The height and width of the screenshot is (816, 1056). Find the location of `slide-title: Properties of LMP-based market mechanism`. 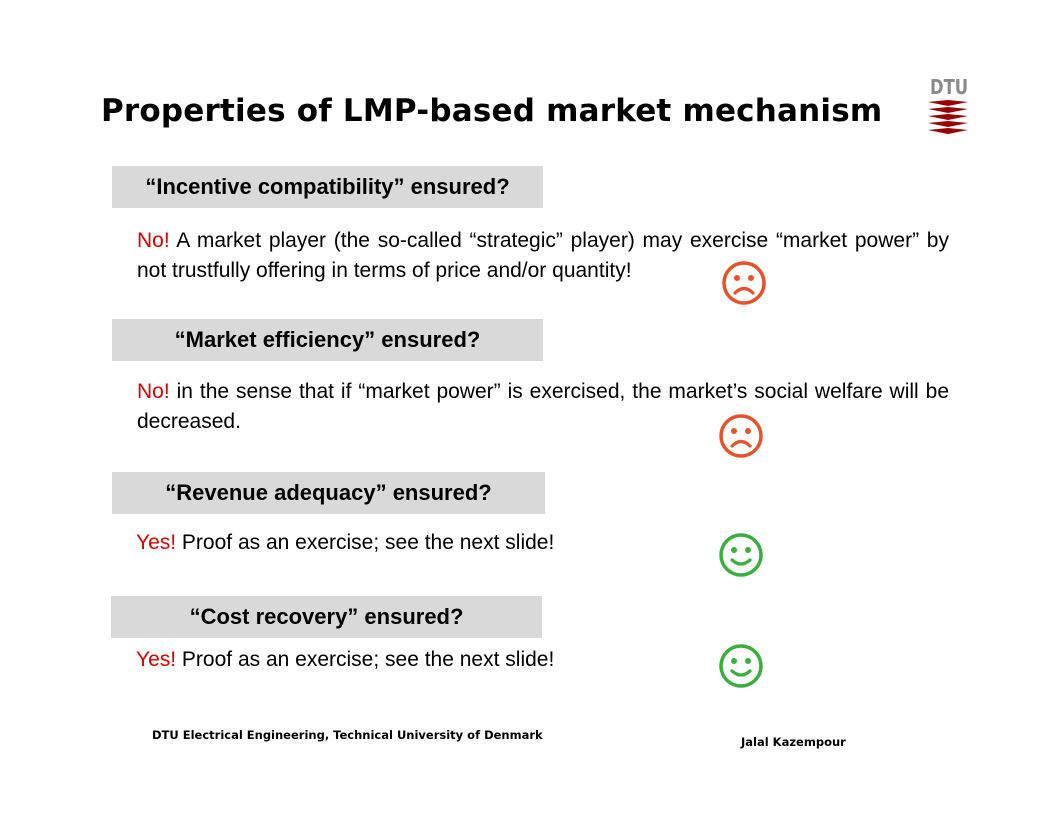

slide-title: Properties of LMP-based market mechanism is located at coordinates (492, 111).